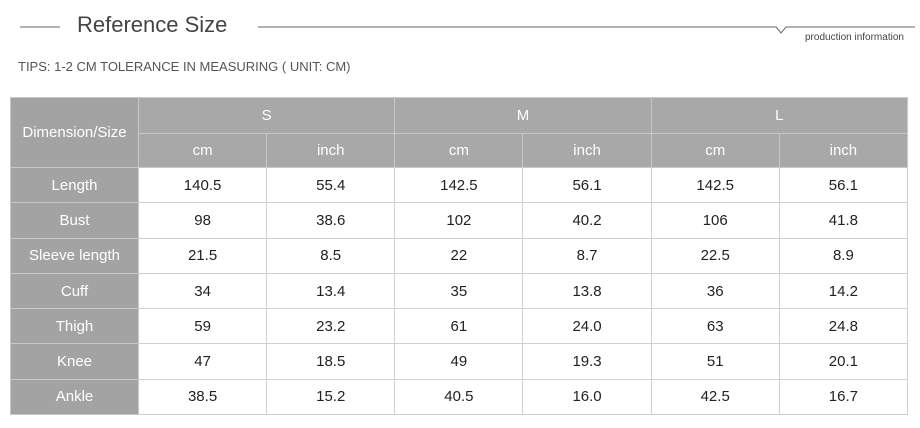  Describe the element at coordinates (715, 220) in the screenshot. I see `cell: 106` at that location.